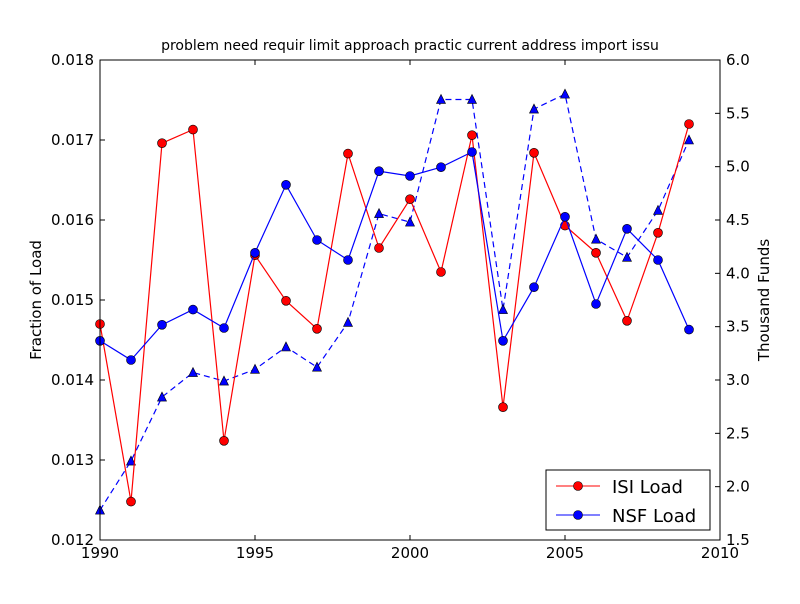 The image size is (800, 604). What do you see at coordinates (738, 220) in the screenshot?
I see `y2-tick-label: 4.5` at bounding box center [738, 220].